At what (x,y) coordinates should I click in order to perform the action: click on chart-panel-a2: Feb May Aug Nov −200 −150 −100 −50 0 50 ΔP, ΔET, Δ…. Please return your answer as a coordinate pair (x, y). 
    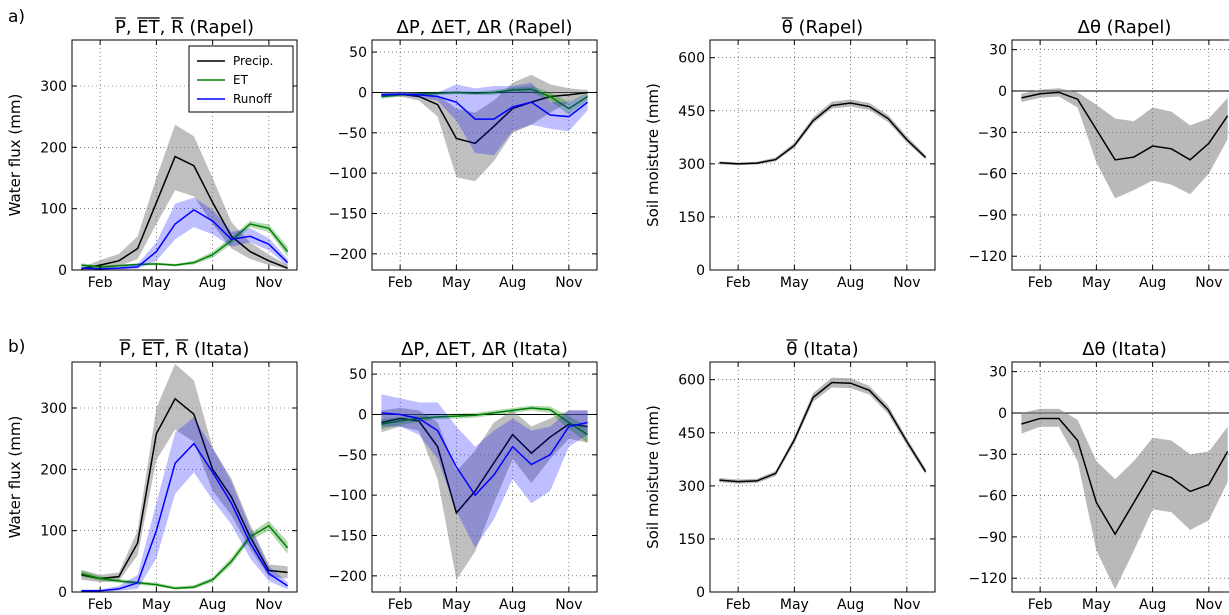
    Looking at the image, I should click on (463, 154).